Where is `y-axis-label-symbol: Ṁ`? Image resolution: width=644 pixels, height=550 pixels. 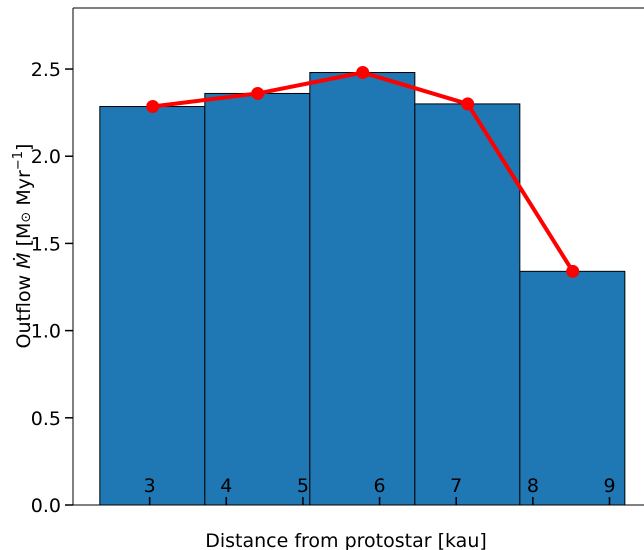
y-axis-label-symbol: Ṁ is located at coordinates (23, 260).